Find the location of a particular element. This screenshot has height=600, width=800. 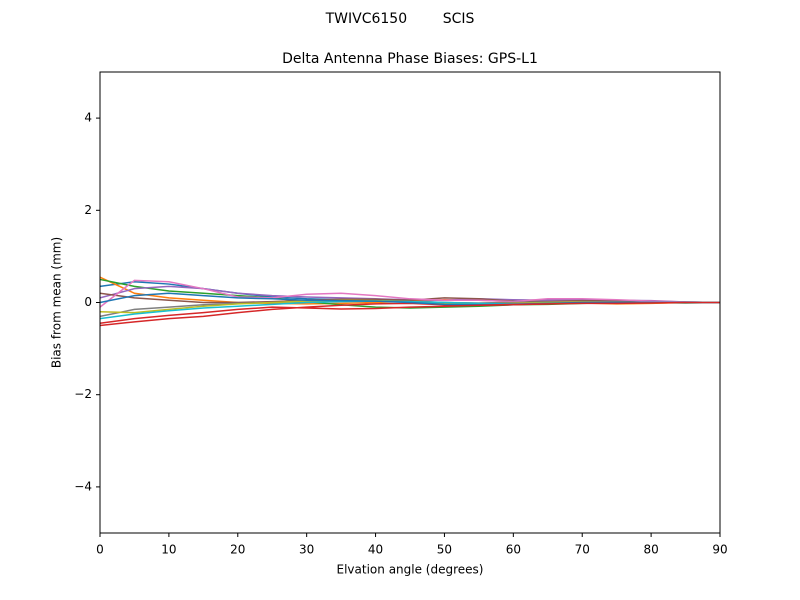

x-axis-label: Elvation angle (degrees) is located at coordinates (410, 570).